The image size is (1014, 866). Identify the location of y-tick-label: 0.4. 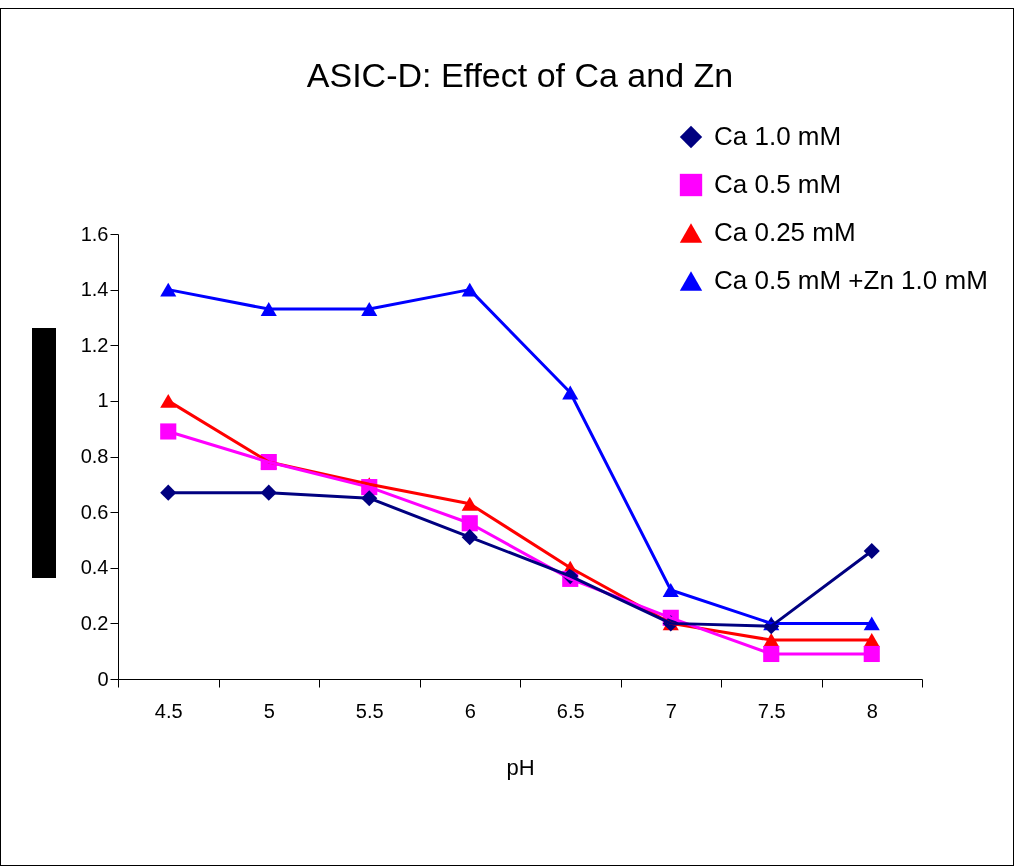
(94, 567).